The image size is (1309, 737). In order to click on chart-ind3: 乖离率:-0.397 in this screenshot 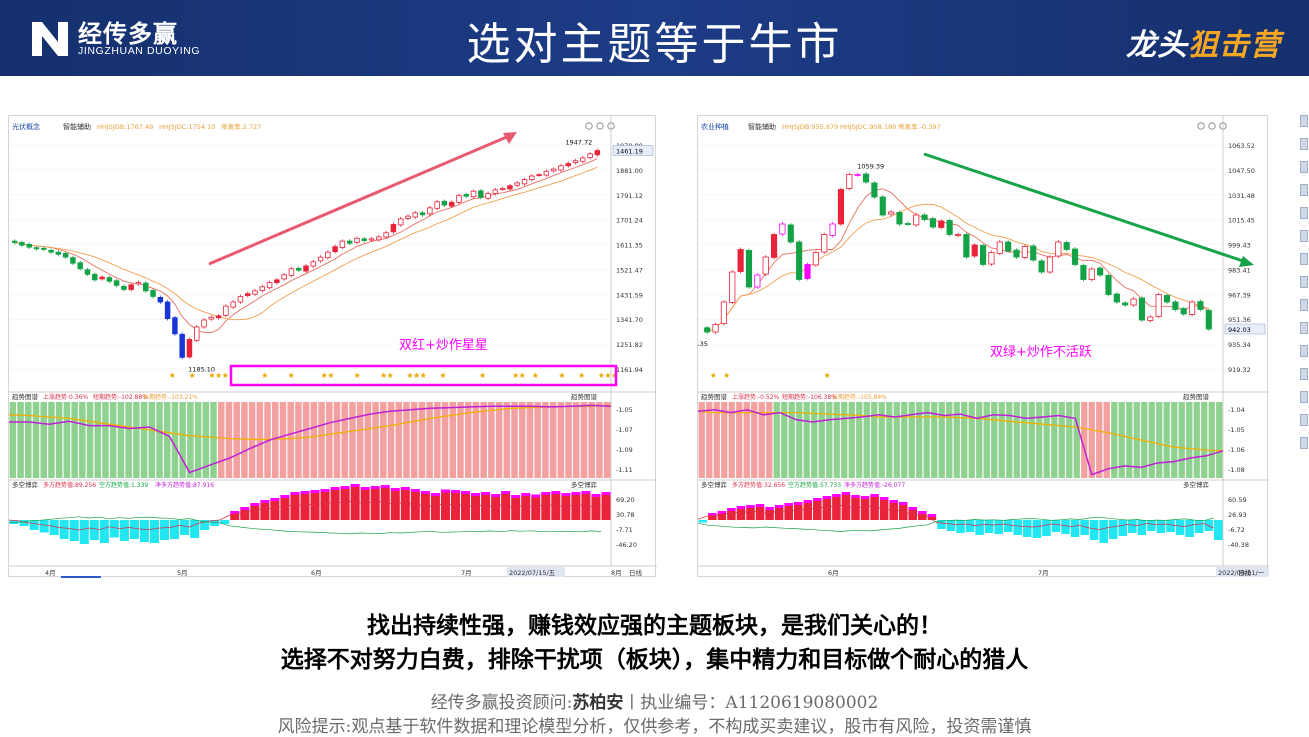, I will do `click(919, 126)`.